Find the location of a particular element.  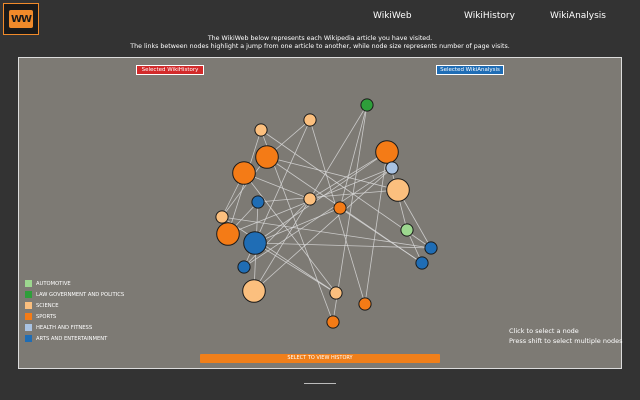

legend-label: AUTOMOTIVE is located at coordinates (53, 283).